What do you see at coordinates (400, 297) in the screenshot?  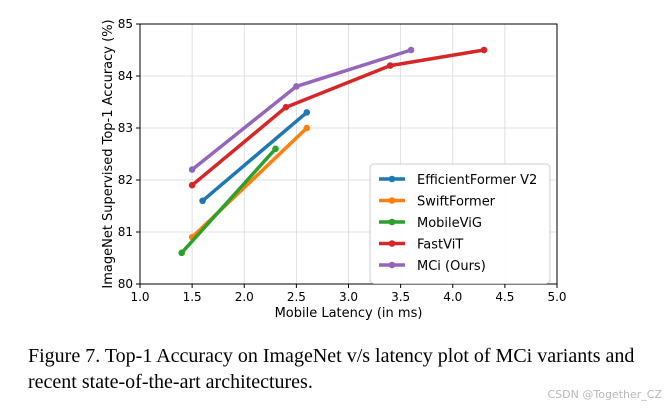 I see `x-tick-label: 3.5` at bounding box center [400, 297].